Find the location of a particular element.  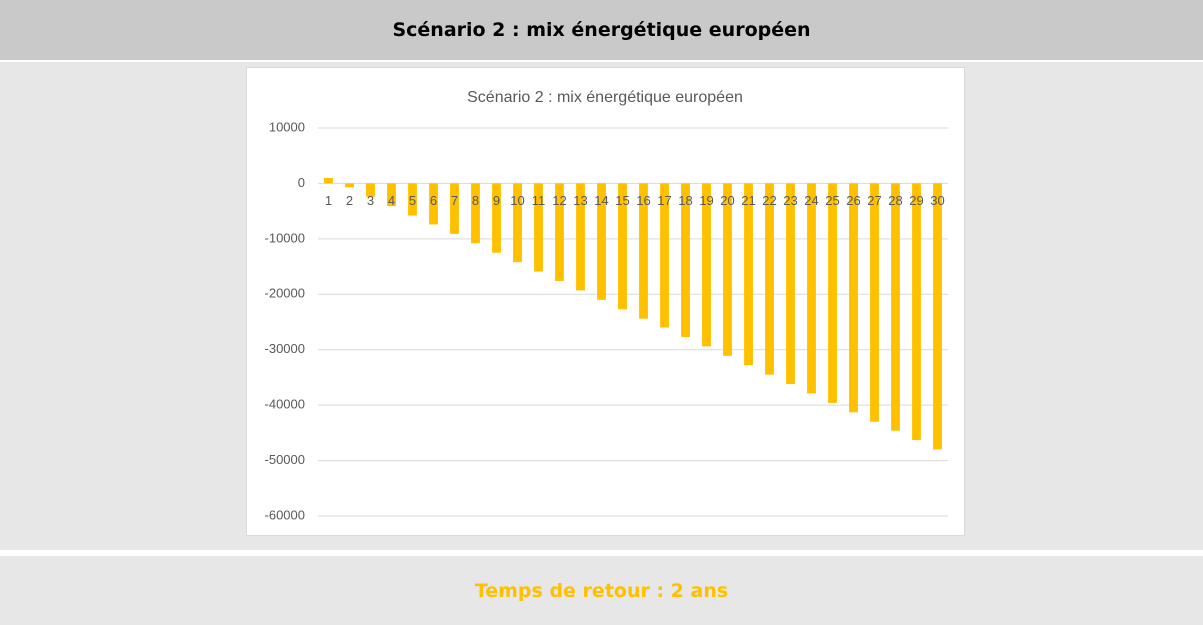

x-tick-label: 25 is located at coordinates (832, 200).